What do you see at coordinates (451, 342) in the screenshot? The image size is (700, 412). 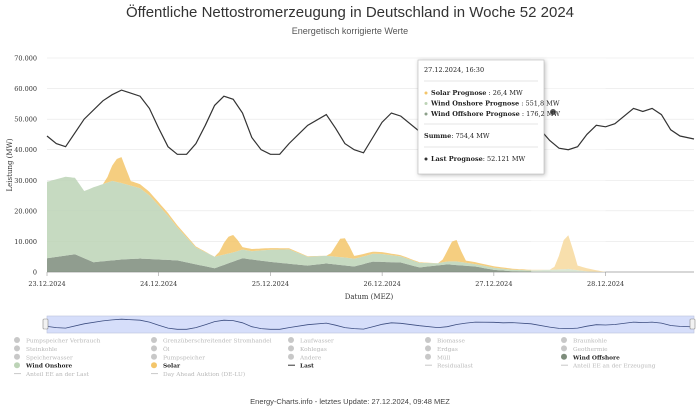 I see `legend-label: Biomasse` at bounding box center [451, 342].